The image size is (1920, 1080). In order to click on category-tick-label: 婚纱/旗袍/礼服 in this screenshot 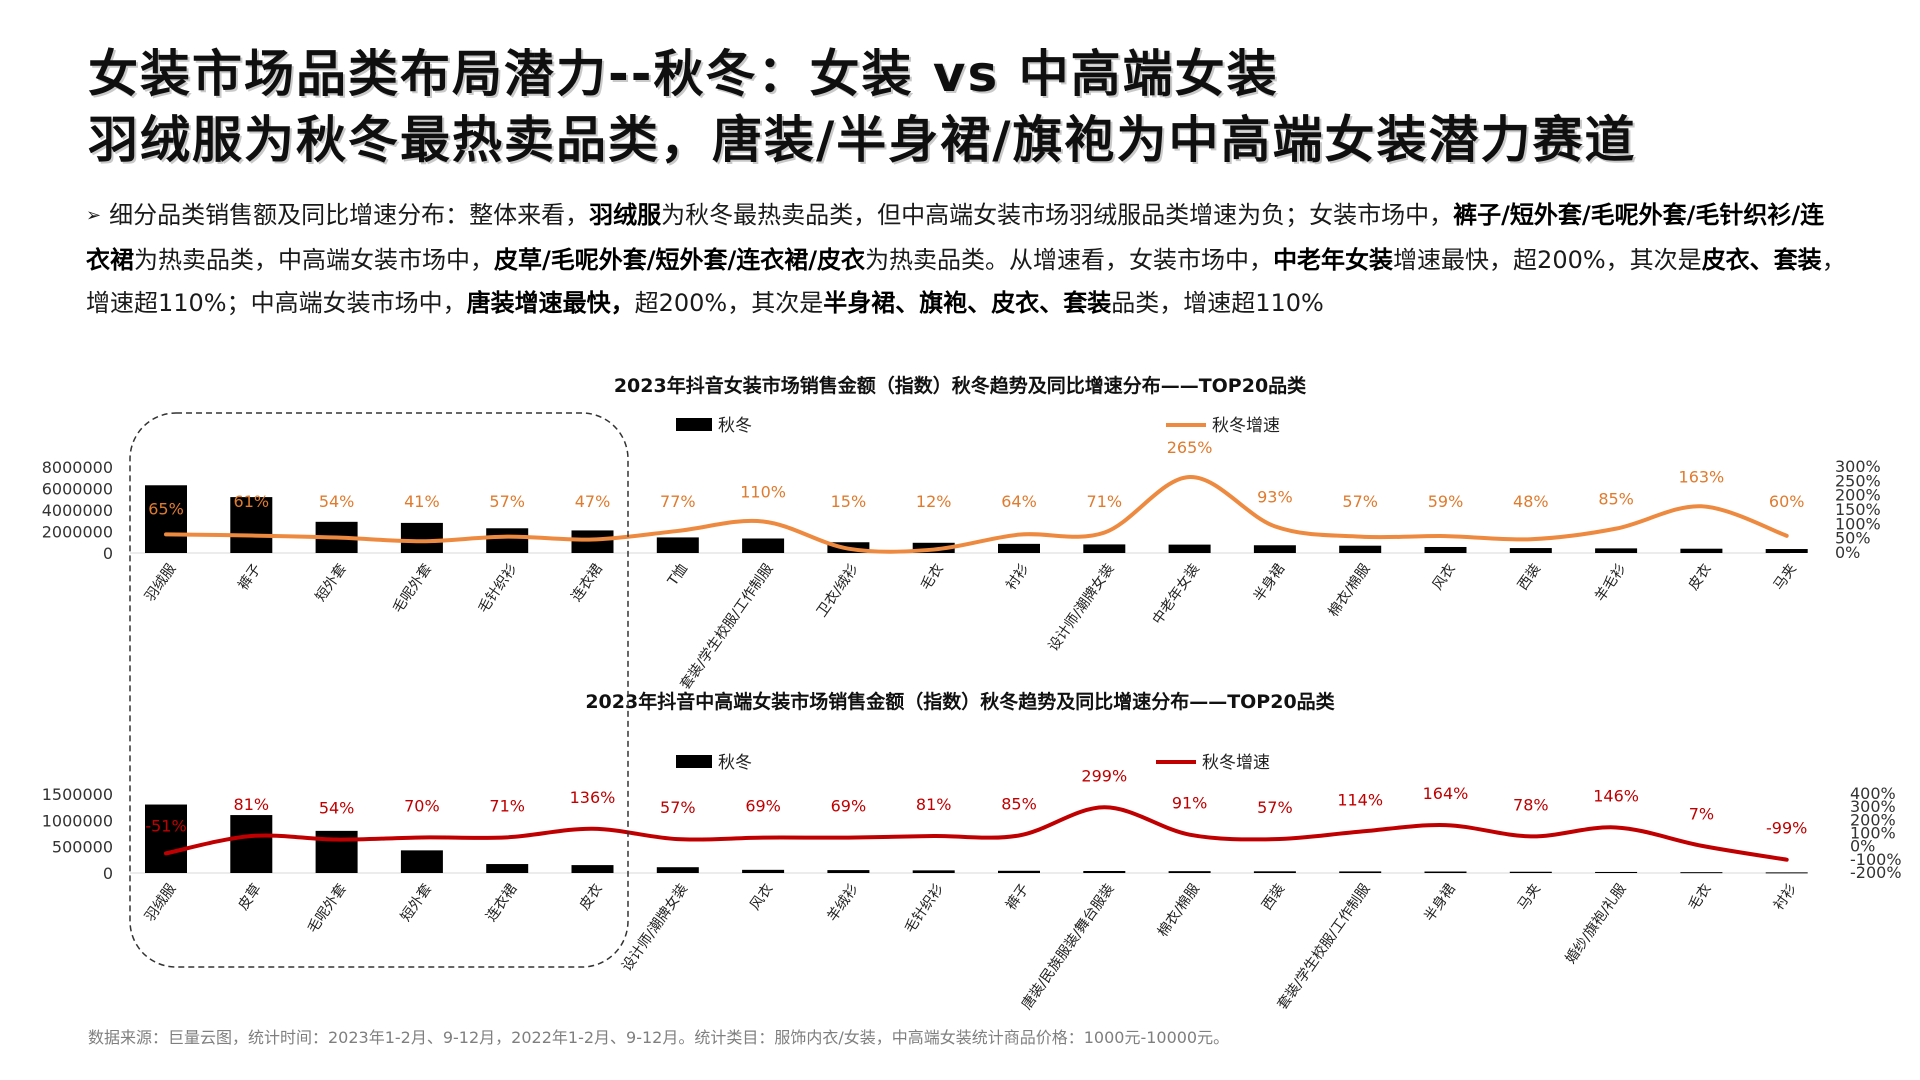, I will do `click(1596, 924)`.